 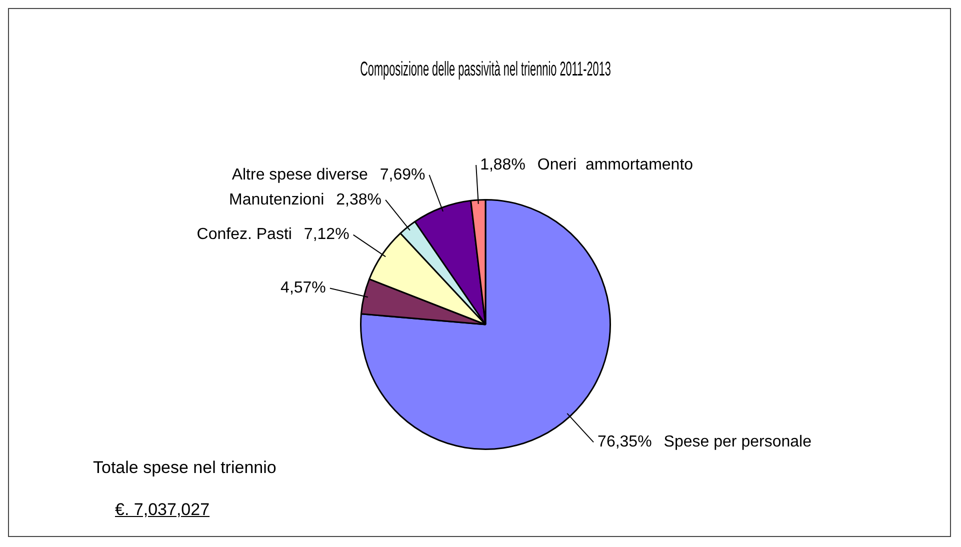 I want to click on chart-title: Composizione delle passività nel triennio 2011-2013, so click(x=485, y=69).